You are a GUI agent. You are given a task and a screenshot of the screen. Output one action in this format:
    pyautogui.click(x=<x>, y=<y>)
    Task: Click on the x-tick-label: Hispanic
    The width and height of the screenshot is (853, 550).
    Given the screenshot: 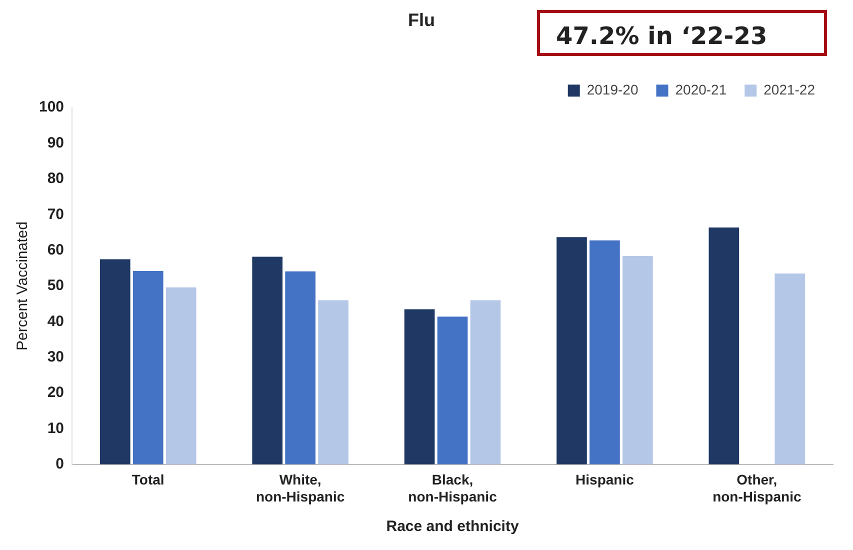 What is the action you would take?
    pyautogui.click(x=605, y=480)
    